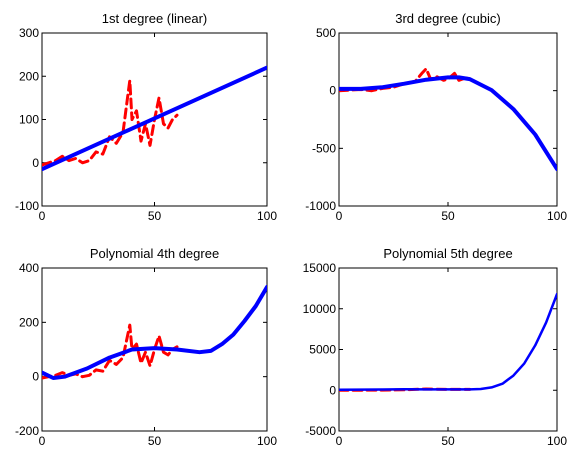 This screenshot has height=457, width=582. I want to click on y-tick-label: 500, so click(326, 33).